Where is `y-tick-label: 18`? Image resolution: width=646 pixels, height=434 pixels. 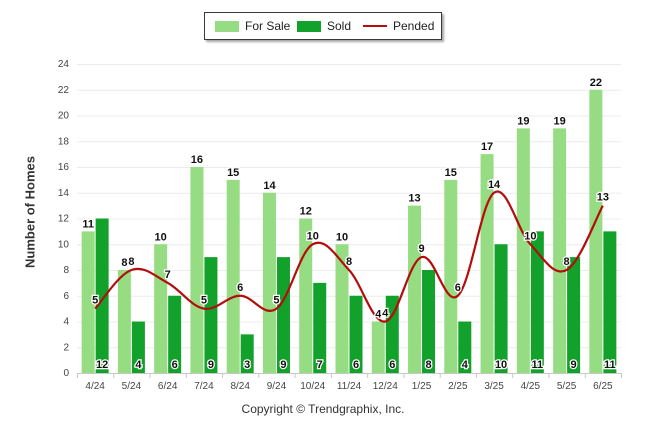 y-tick-label: 18 is located at coordinates (64, 141).